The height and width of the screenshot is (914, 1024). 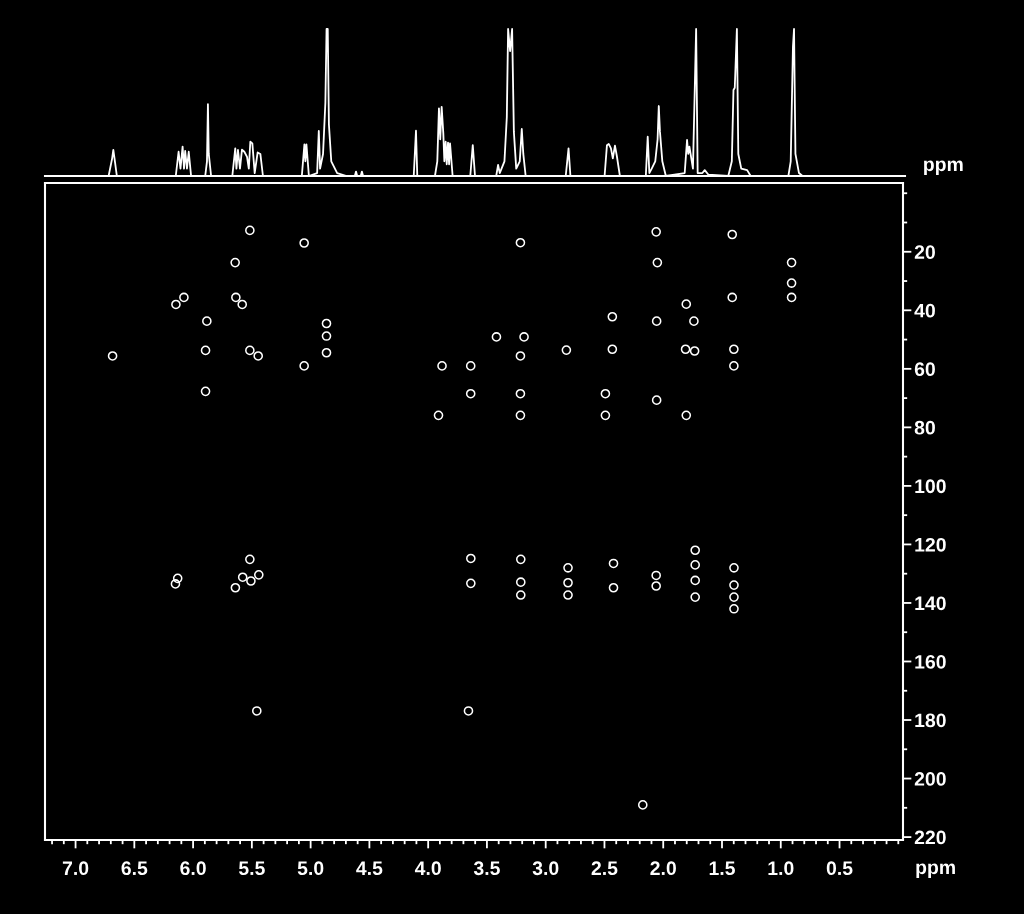 What do you see at coordinates (930, 837) in the screenshot?
I see `y-tick-label: 220` at bounding box center [930, 837].